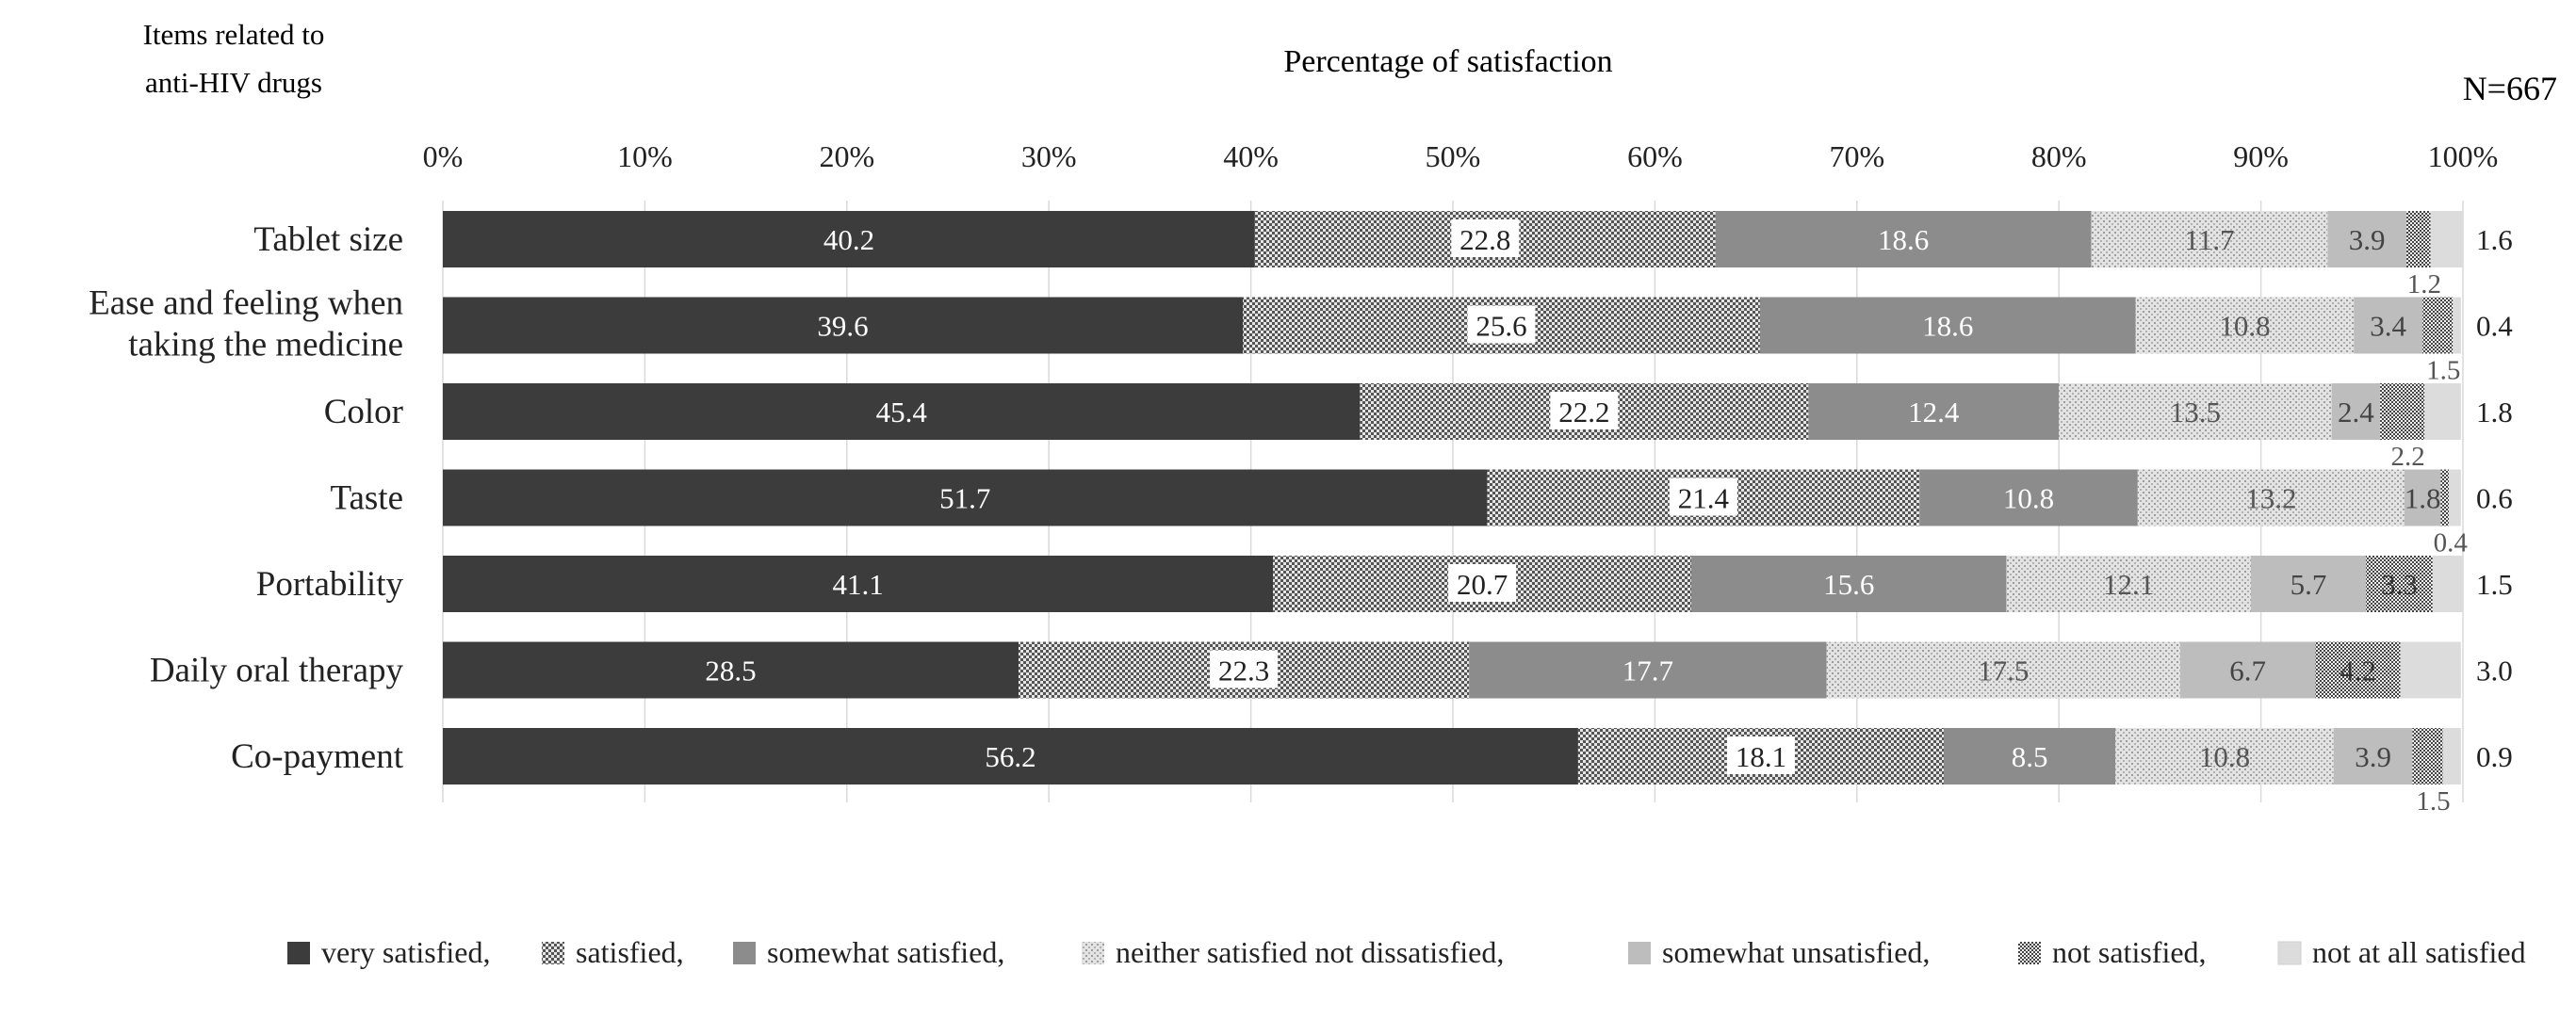 Image resolution: width=2576 pixels, height=1019 pixels. Describe the element at coordinates (1447, 61) in the screenshot. I see `chart-title: Percentage of satisfaction` at that location.